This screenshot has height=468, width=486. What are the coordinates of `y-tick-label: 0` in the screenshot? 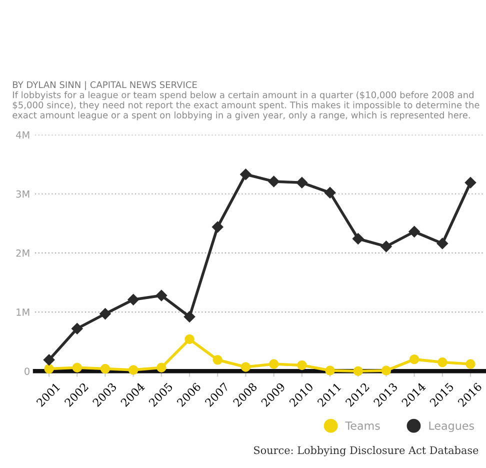 It's located at (27, 371).